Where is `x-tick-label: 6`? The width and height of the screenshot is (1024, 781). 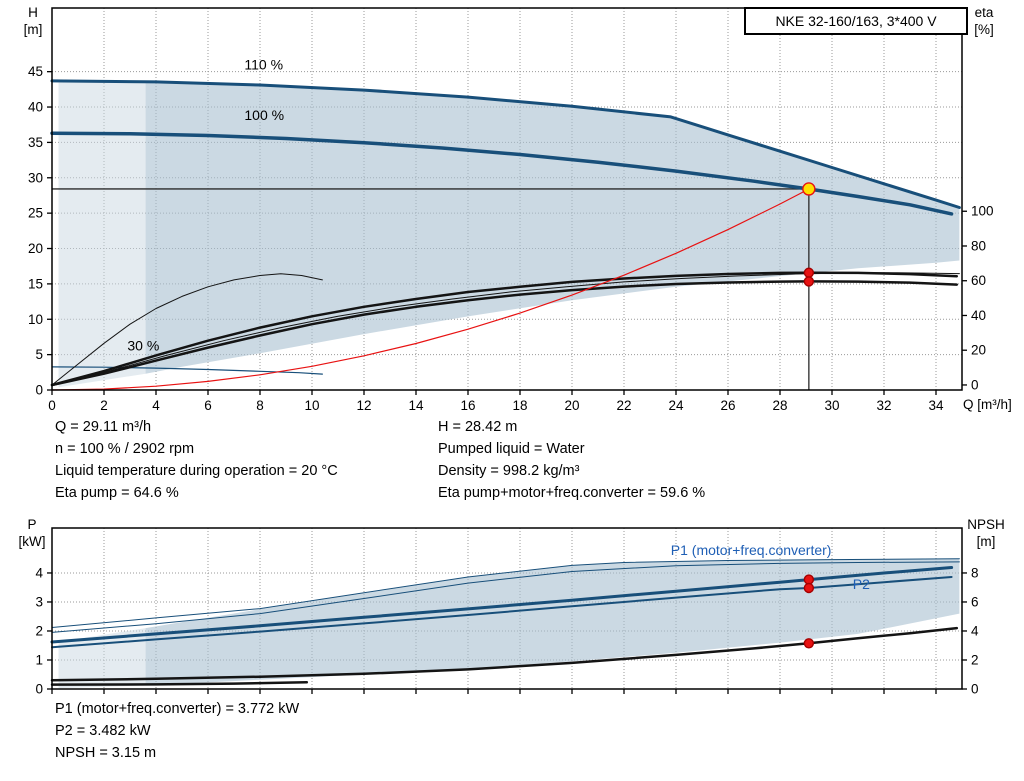
x-tick-label: 6 is located at coordinates (208, 405).